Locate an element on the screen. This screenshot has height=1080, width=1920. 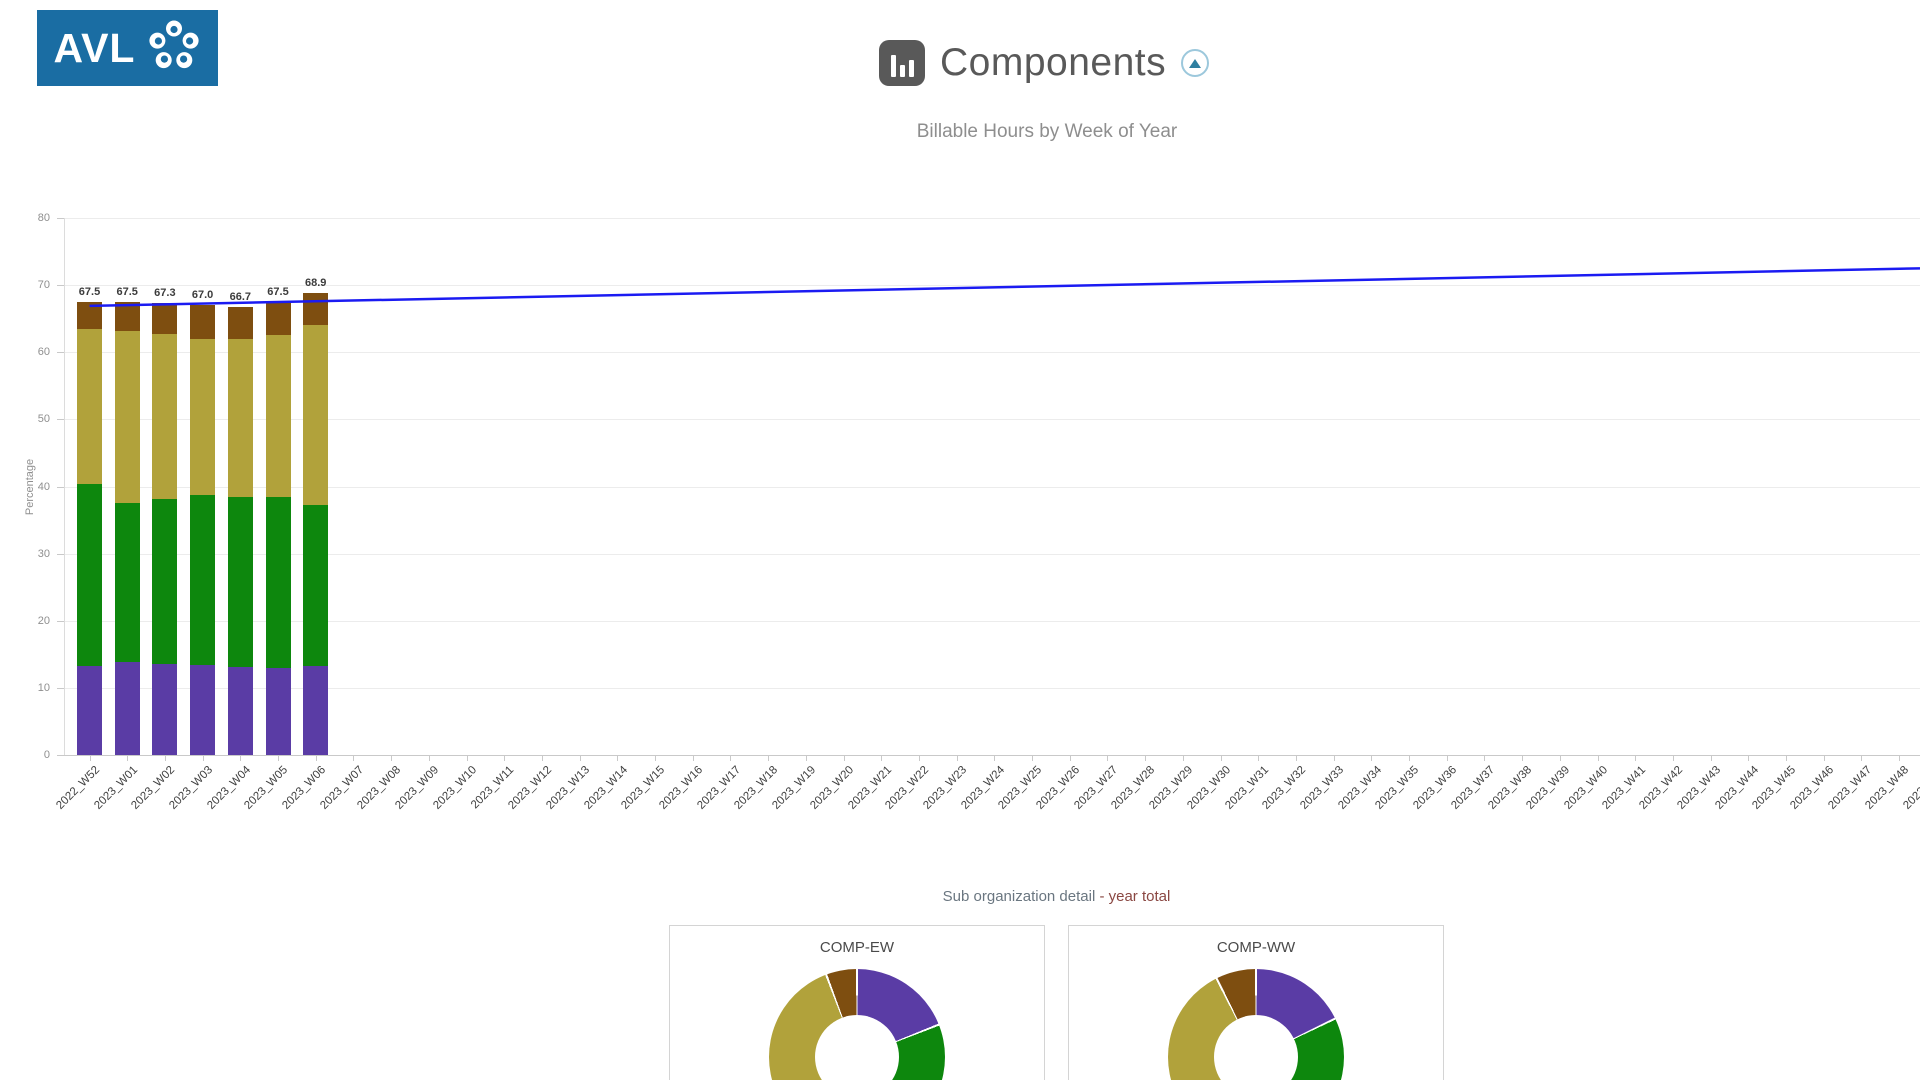
y-axis-title: Percentage is located at coordinates (30, 487).